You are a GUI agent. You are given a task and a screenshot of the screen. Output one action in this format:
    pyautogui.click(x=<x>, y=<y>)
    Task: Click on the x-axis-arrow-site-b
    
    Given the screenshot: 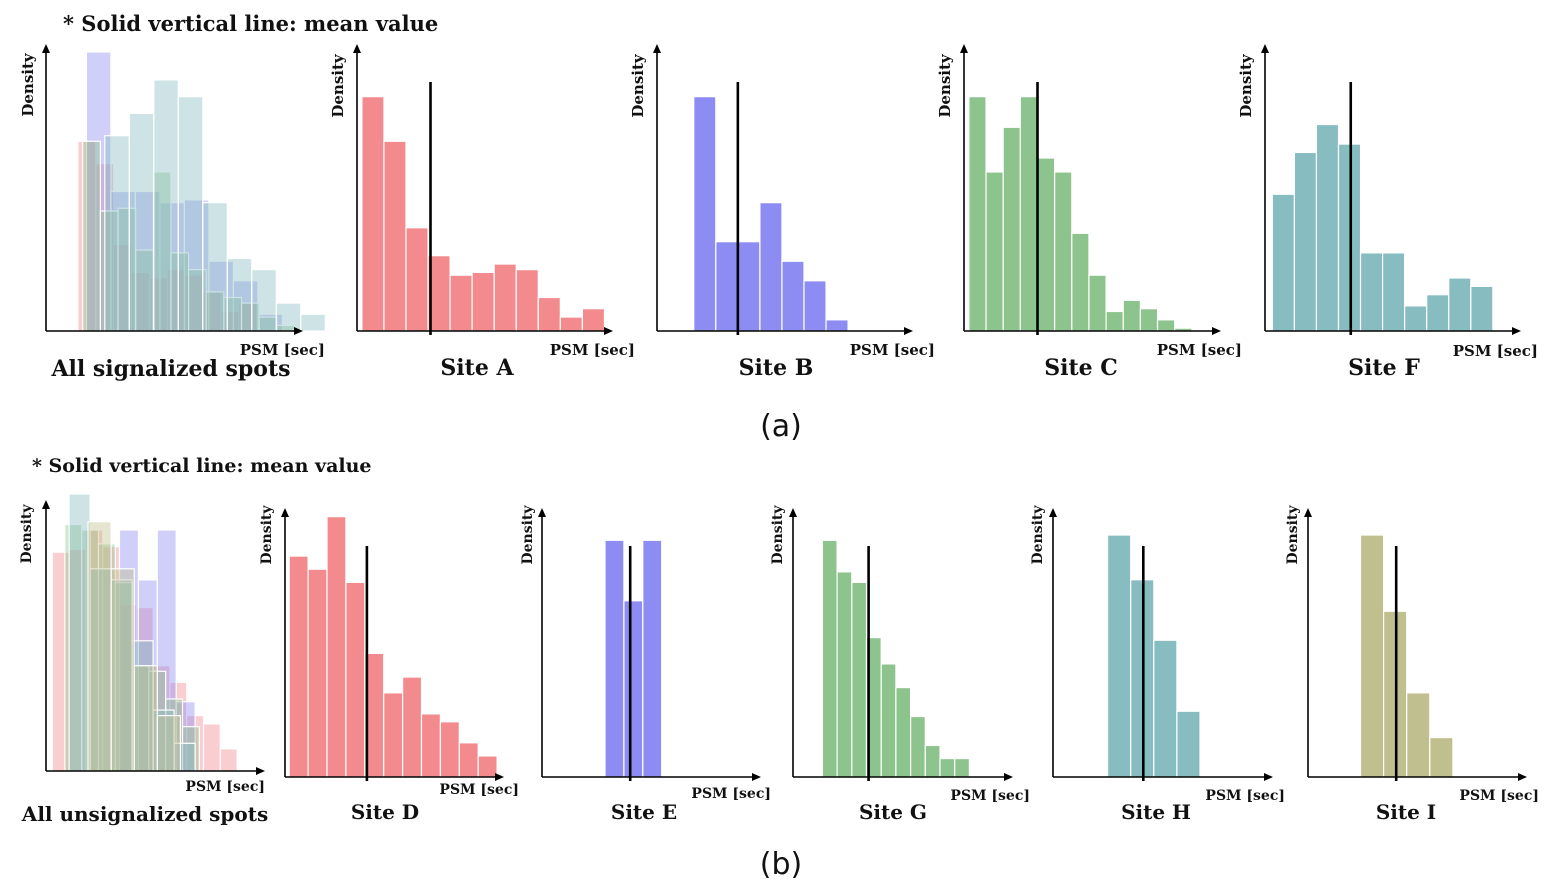 What is the action you would take?
    pyautogui.click(x=908, y=331)
    